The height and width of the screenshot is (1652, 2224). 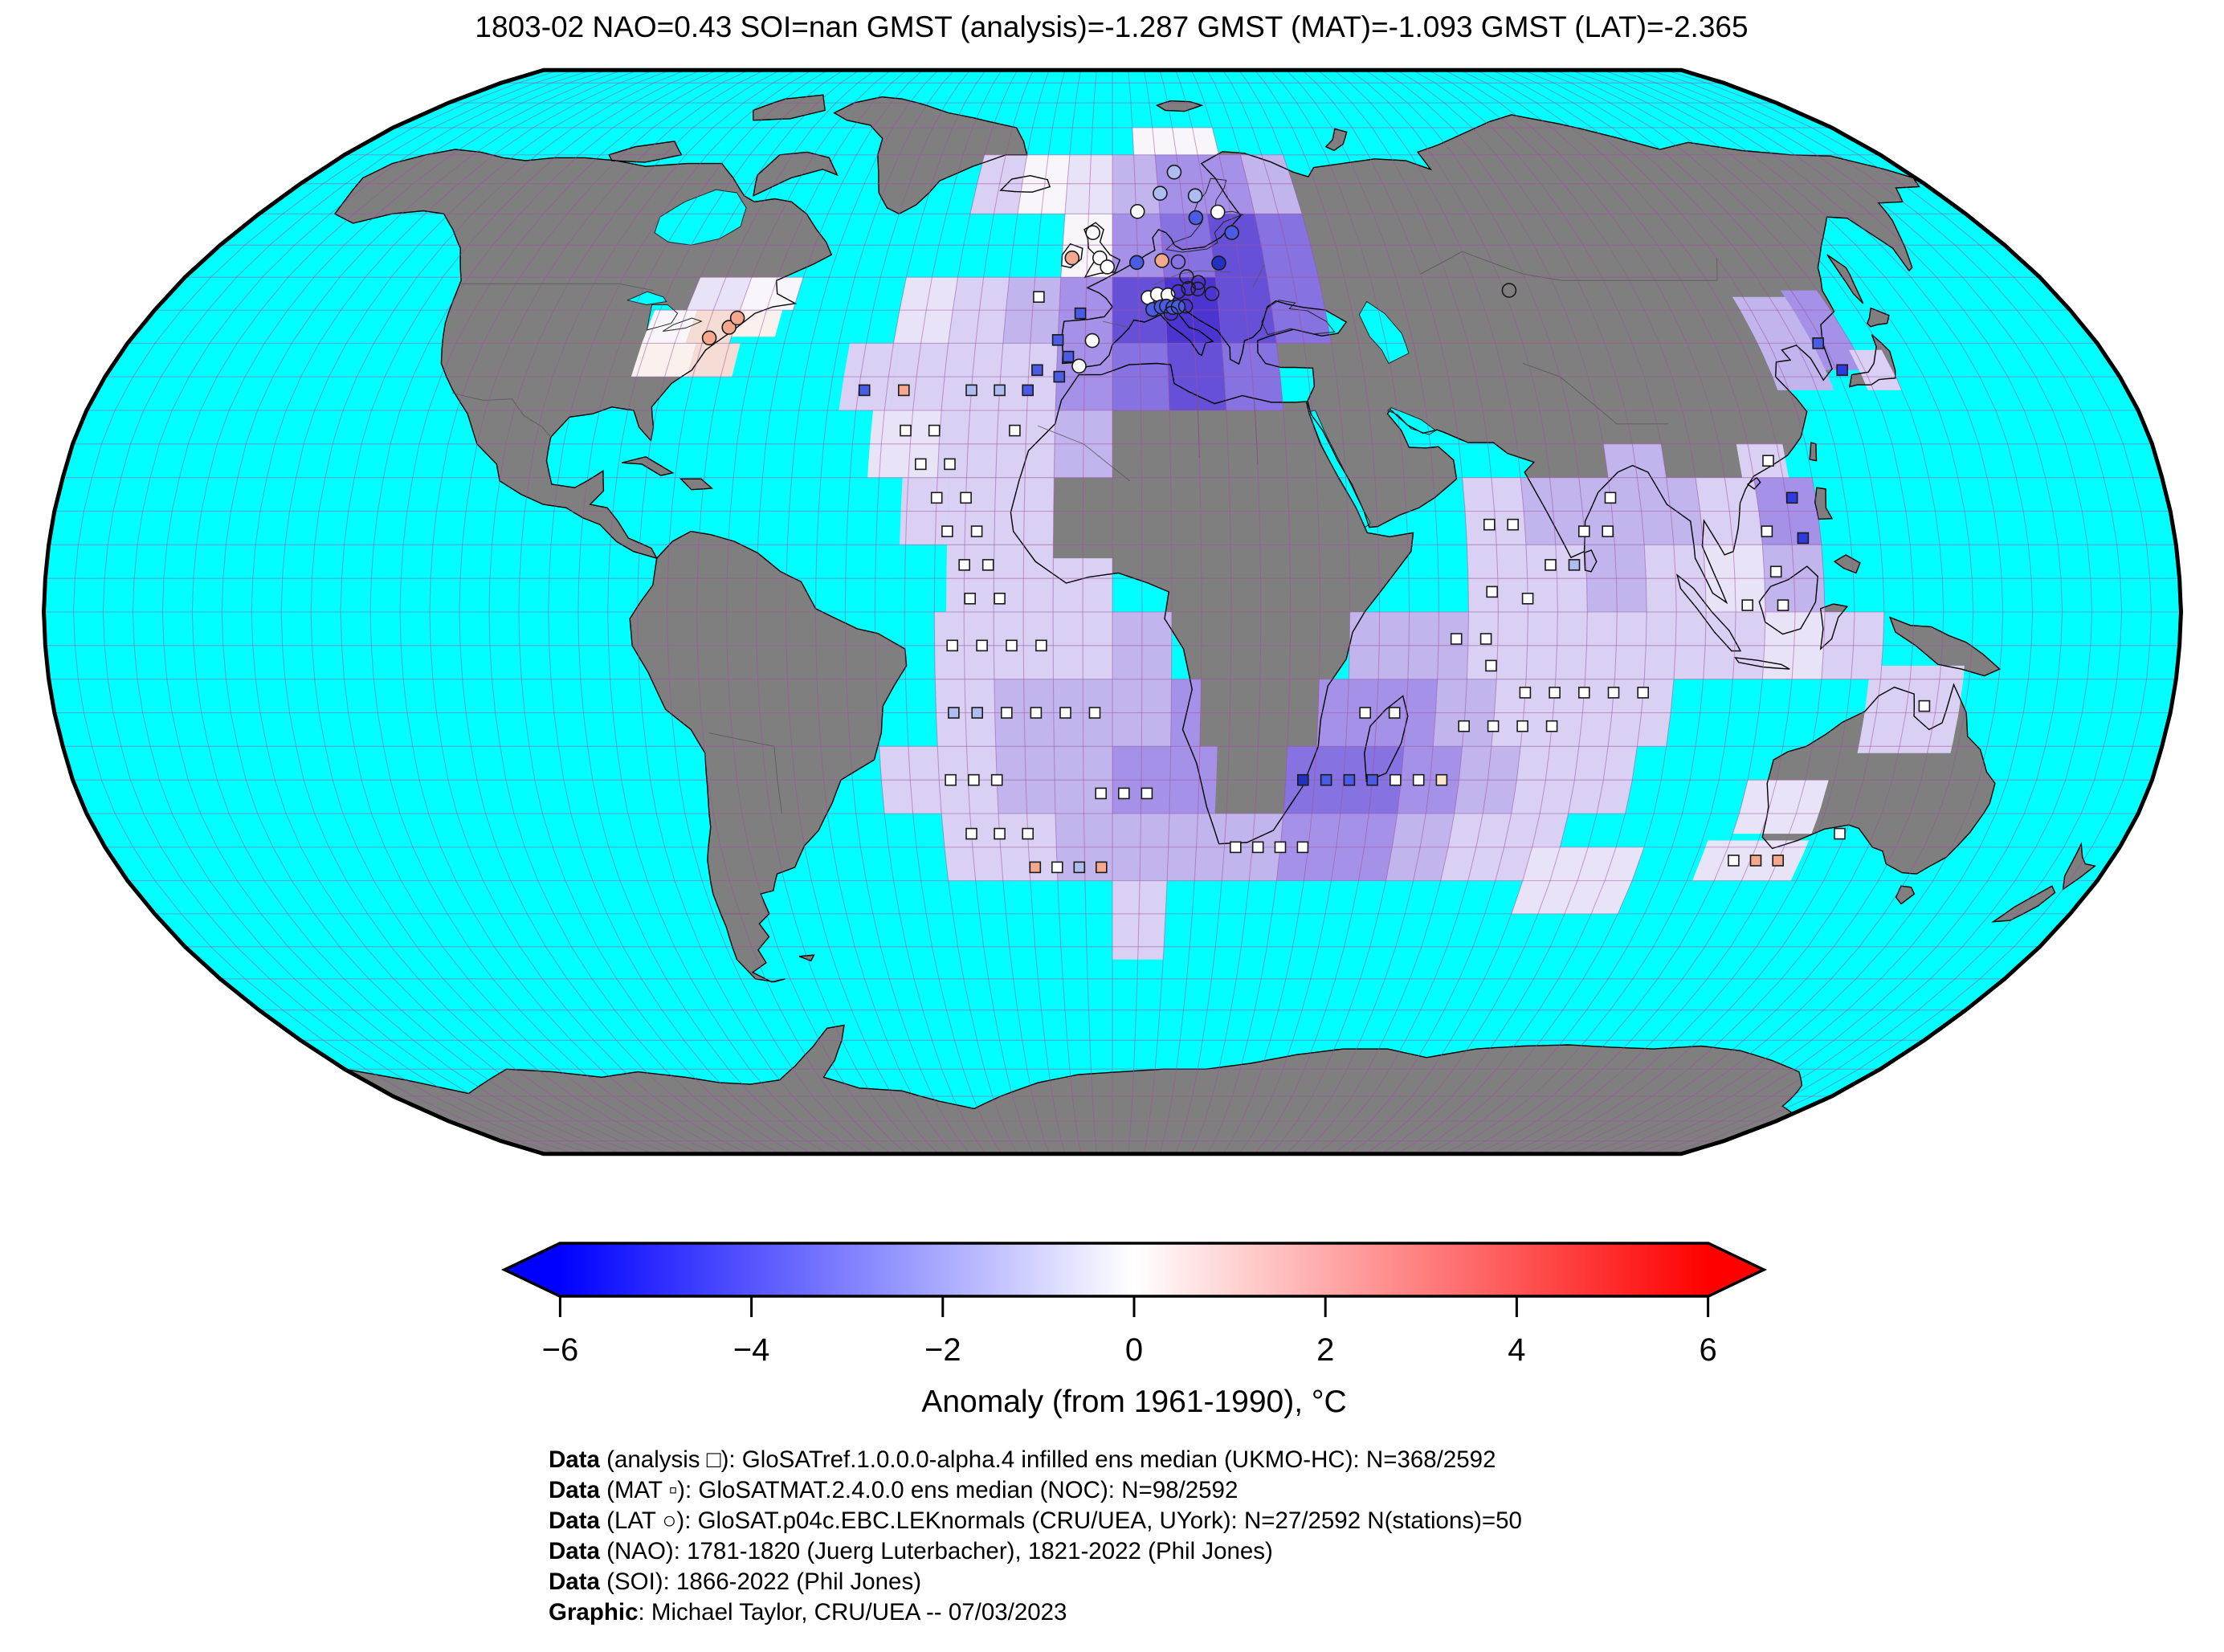 I want to click on lake-caspian-sea, so click(x=1384, y=332).